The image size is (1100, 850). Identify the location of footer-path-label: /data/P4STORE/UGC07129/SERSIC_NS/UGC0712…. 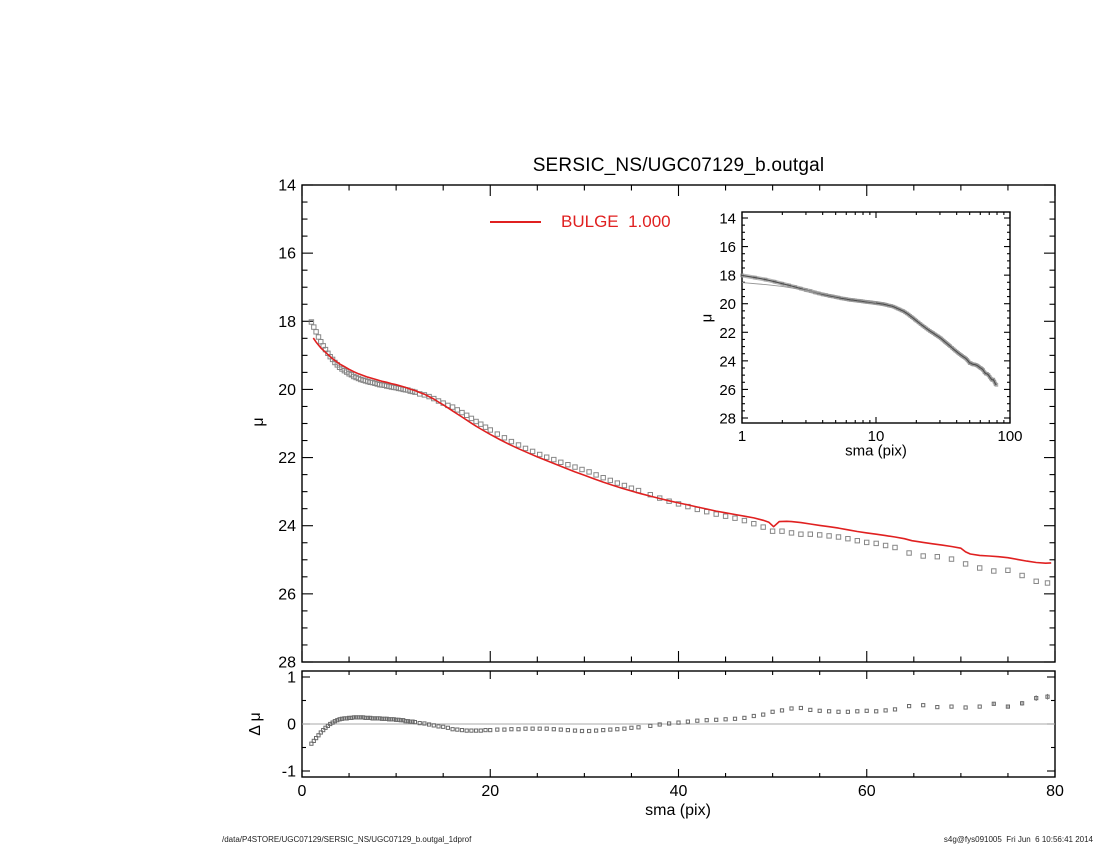
(347, 839).